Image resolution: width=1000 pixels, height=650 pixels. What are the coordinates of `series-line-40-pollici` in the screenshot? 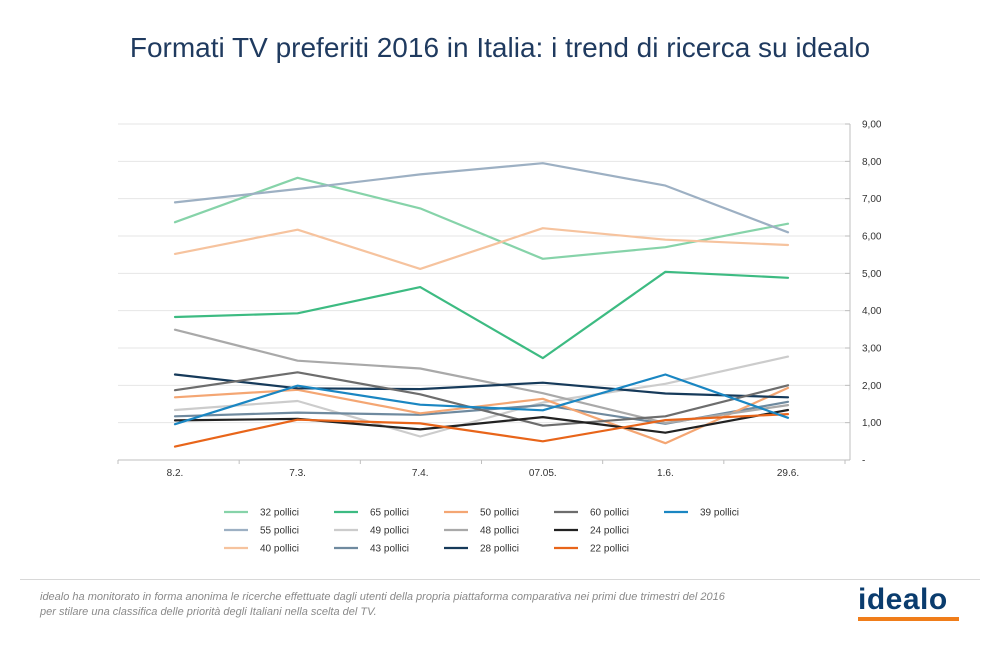 It's located at (481, 248).